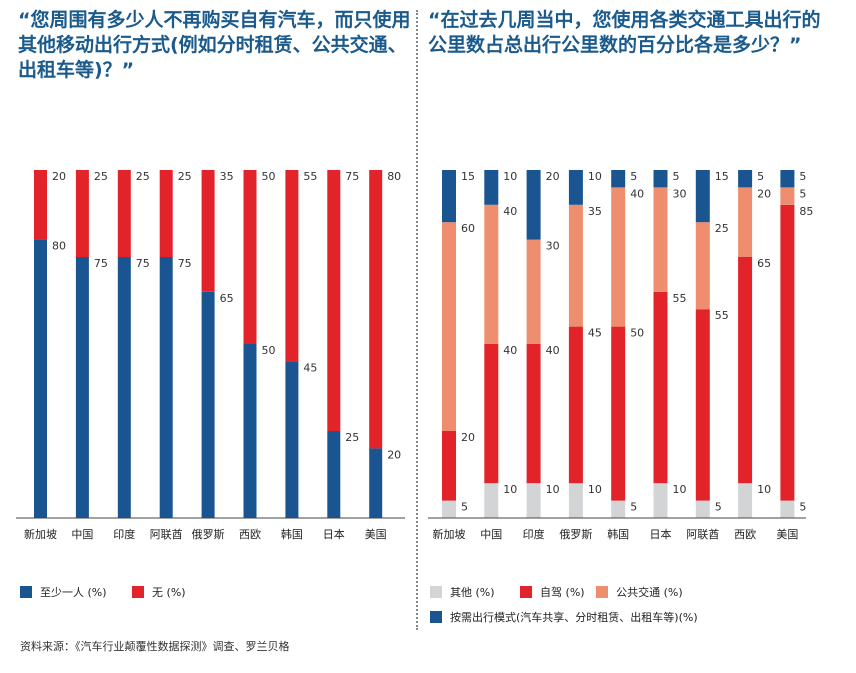 The width and height of the screenshot is (856, 673). What do you see at coordinates (602, 592) in the screenshot?
I see `legend-swatch-salmon` at bounding box center [602, 592].